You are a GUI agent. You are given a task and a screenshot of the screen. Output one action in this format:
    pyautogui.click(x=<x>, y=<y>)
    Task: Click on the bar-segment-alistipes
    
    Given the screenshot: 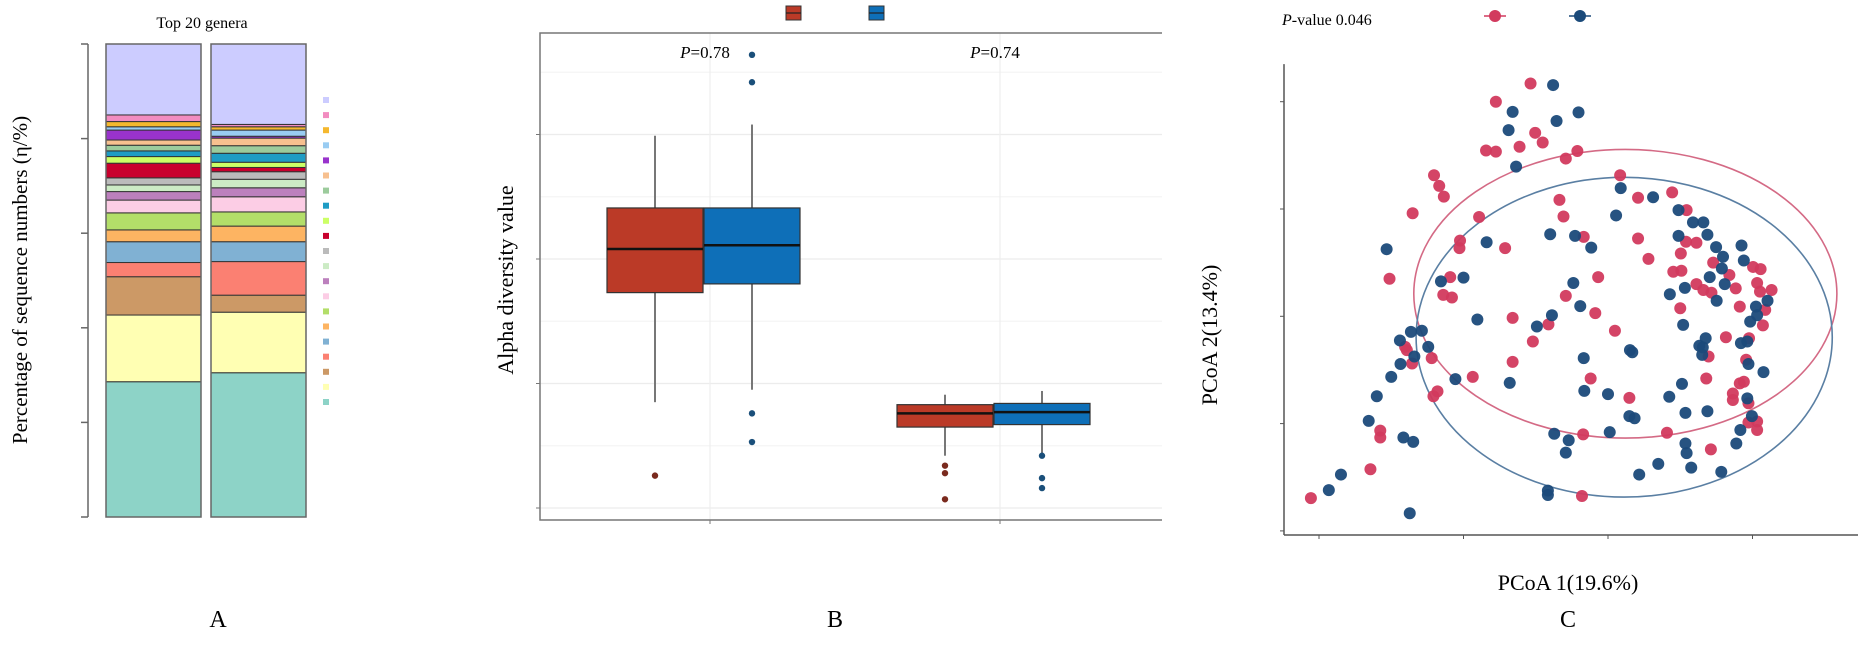 What is the action you would take?
    pyautogui.click(x=258, y=252)
    